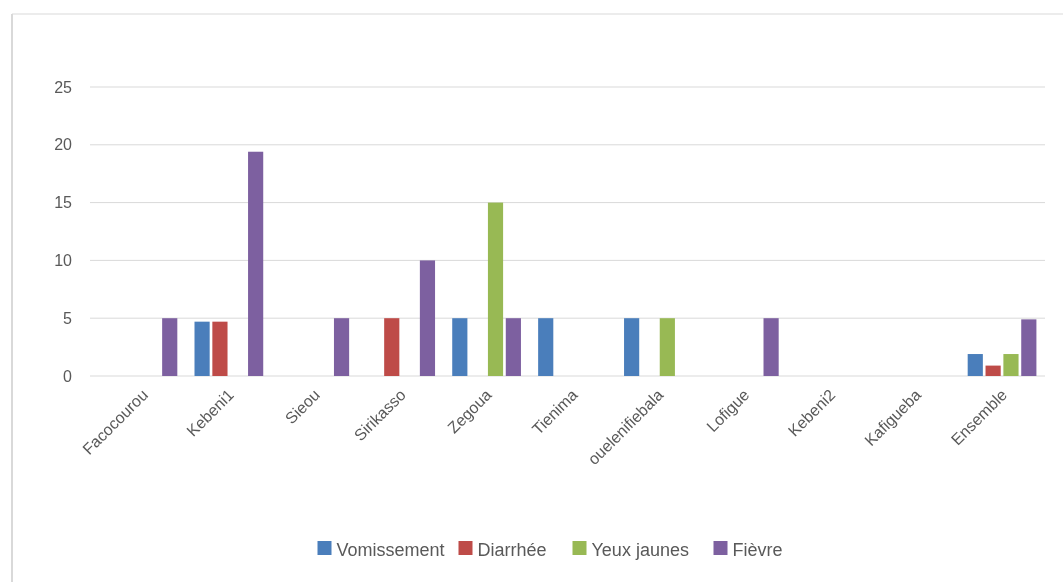 This screenshot has height=582, width=1063. I want to click on y-tick-label: 20, so click(63, 145).